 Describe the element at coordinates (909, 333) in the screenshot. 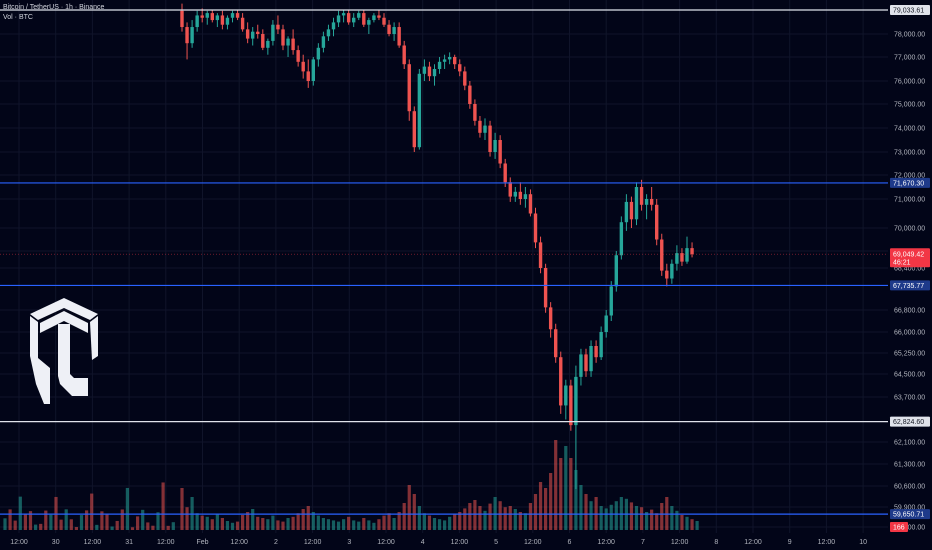

I see `price-axis-label: 66,000.00` at that location.